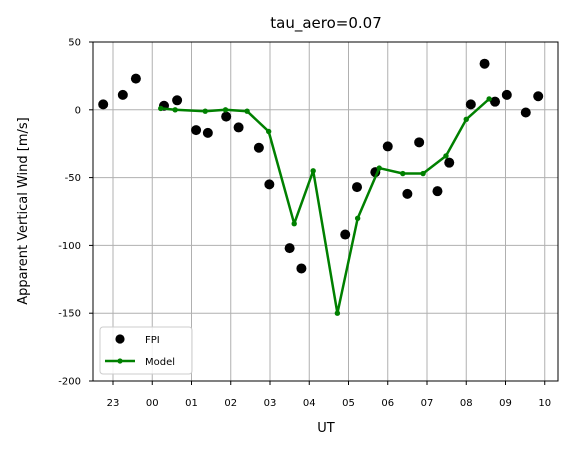 This screenshot has width=577, height=451. What do you see at coordinates (230, 403) in the screenshot?
I see `x-tick-label: 02` at bounding box center [230, 403].